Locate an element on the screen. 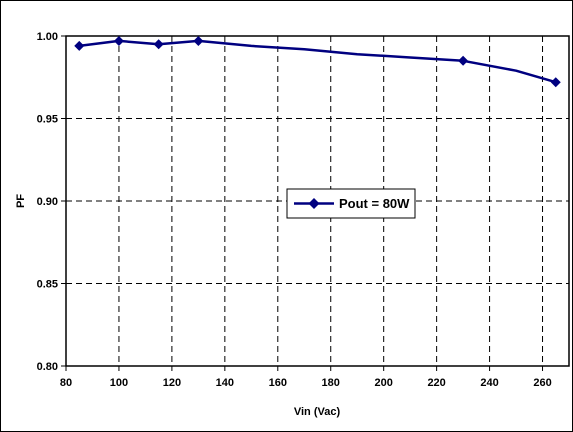 The height and width of the screenshot is (432, 573). y-tick-label: 0.85 is located at coordinates (47, 285).